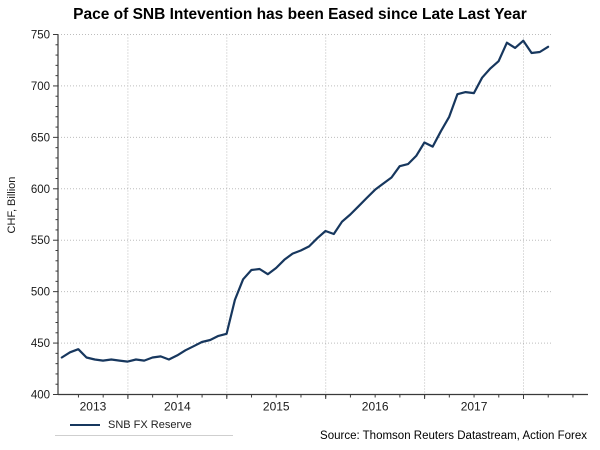 The width and height of the screenshot is (600, 450). I want to click on x-year-label: 2017, so click(474, 407).